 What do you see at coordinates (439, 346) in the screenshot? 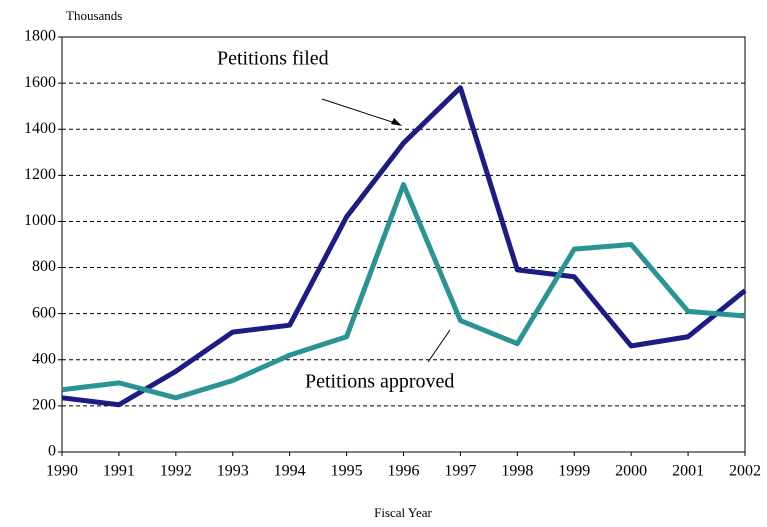
I see `annotation-leader` at bounding box center [439, 346].